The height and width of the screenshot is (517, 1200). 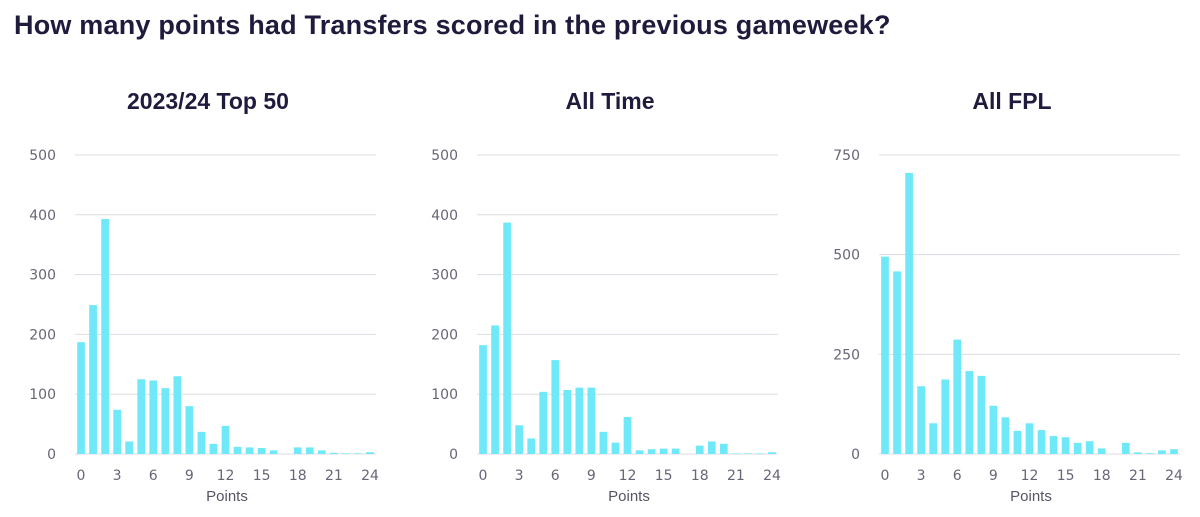 What do you see at coordinates (208, 101) in the screenshot?
I see `chart-title: 2023/24 Top 50` at bounding box center [208, 101].